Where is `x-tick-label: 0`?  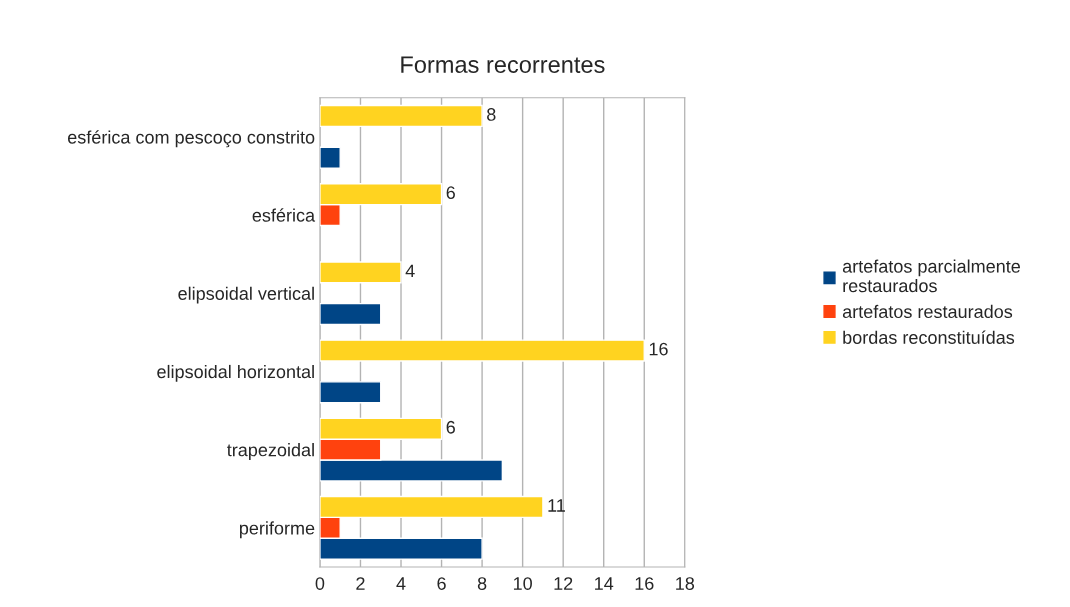
x-tick-label: 0 is located at coordinates (320, 583).